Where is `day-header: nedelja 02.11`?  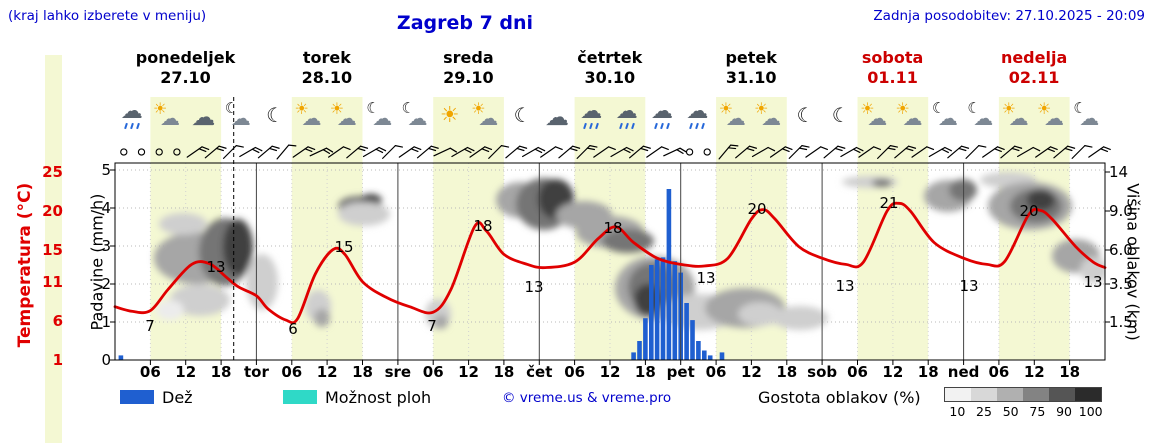
day-header: nedelja 02.11 is located at coordinates (1034, 68).